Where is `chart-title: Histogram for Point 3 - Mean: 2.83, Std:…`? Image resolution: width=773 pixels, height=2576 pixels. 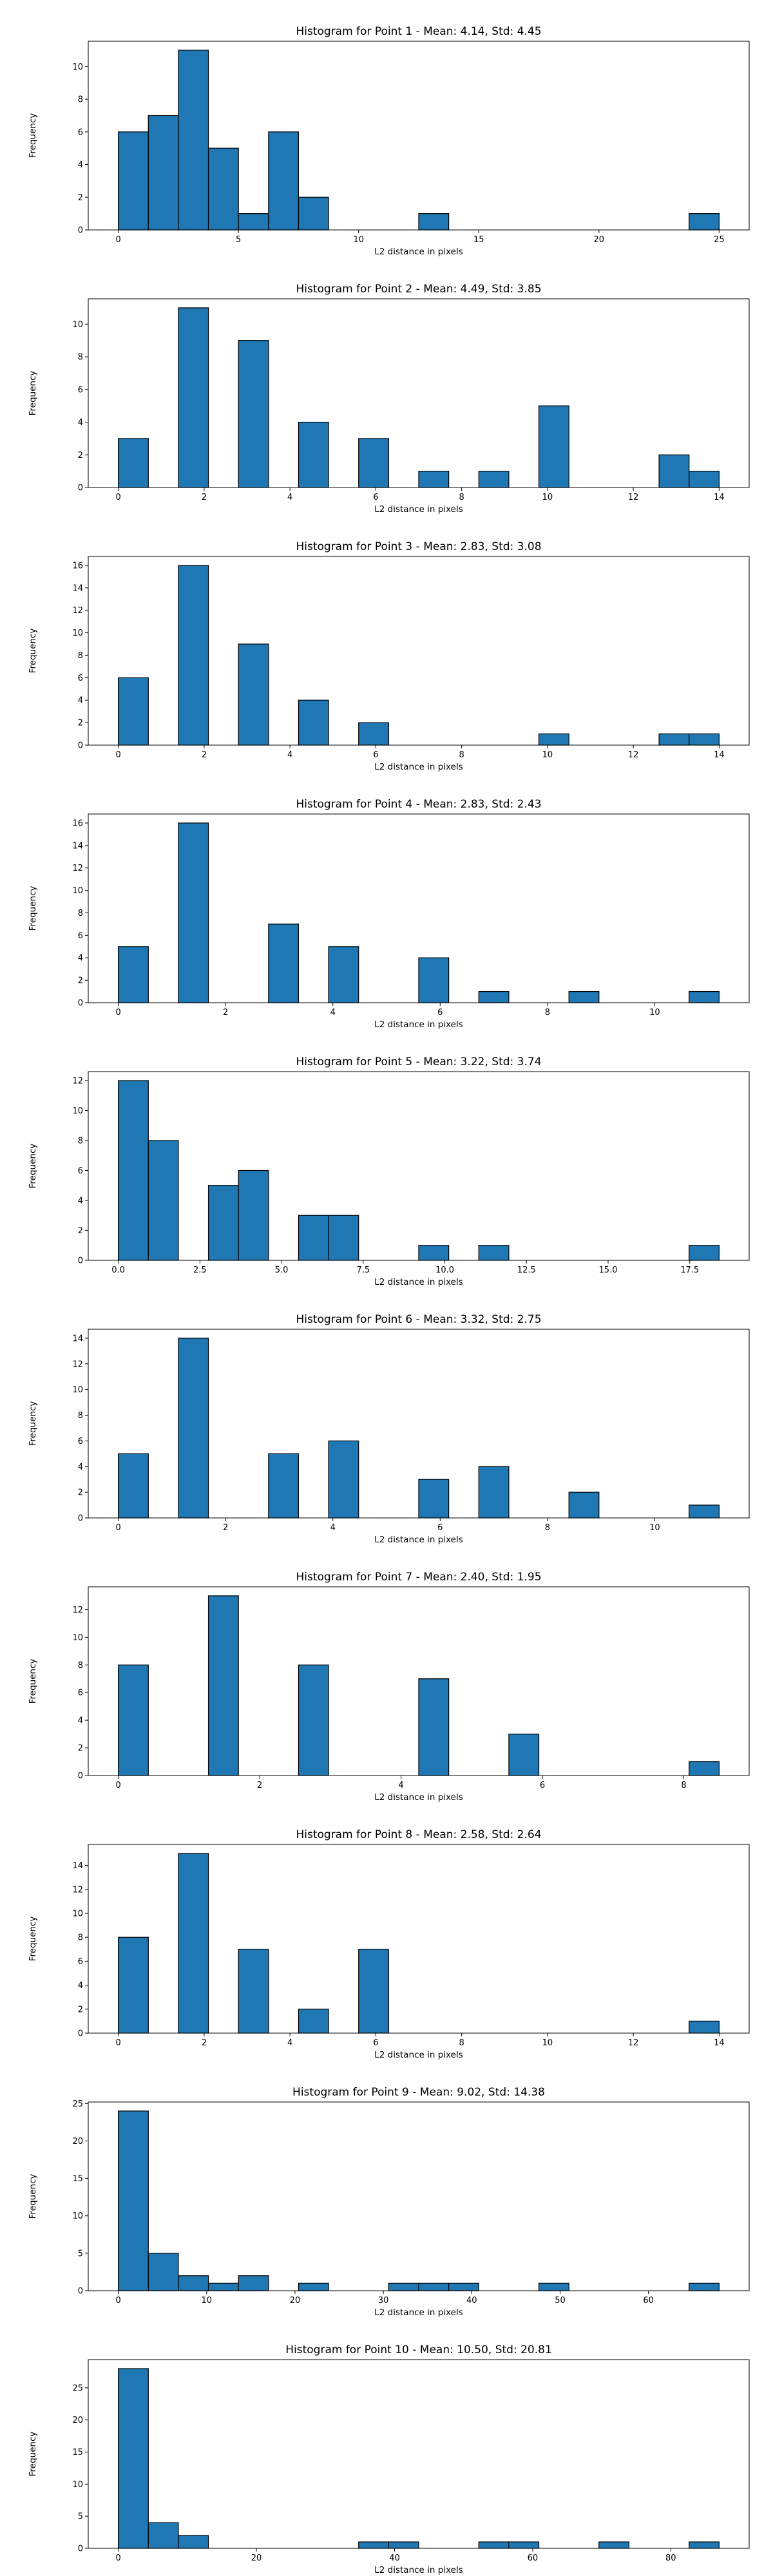
chart-title: Histogram for Point 3 - Mean: 2.83, Std:… is located at coordinates (418, 546).